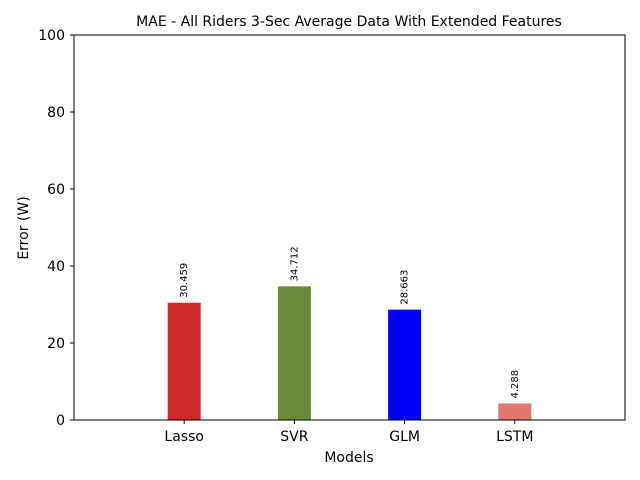 The image size is (640, 480). I want to click on data-label-lasso: 30.459, so click(184, 280).